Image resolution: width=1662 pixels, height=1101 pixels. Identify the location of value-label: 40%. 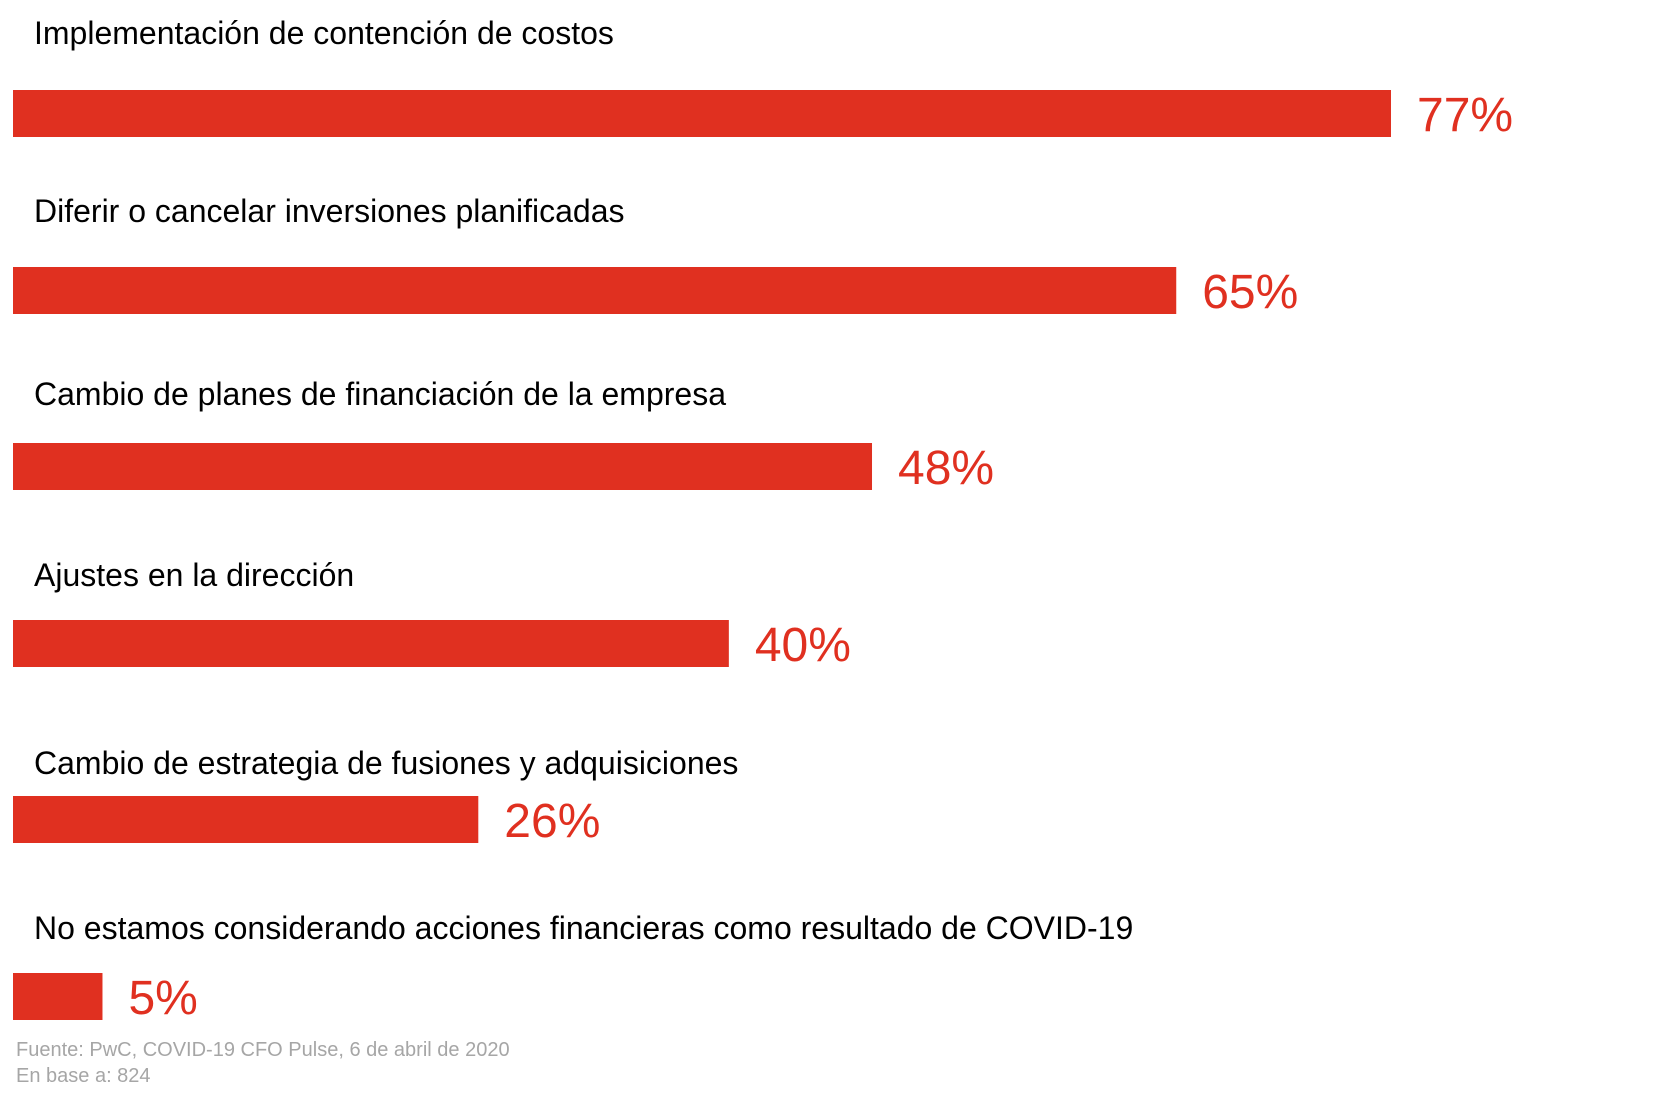
(803, 645).